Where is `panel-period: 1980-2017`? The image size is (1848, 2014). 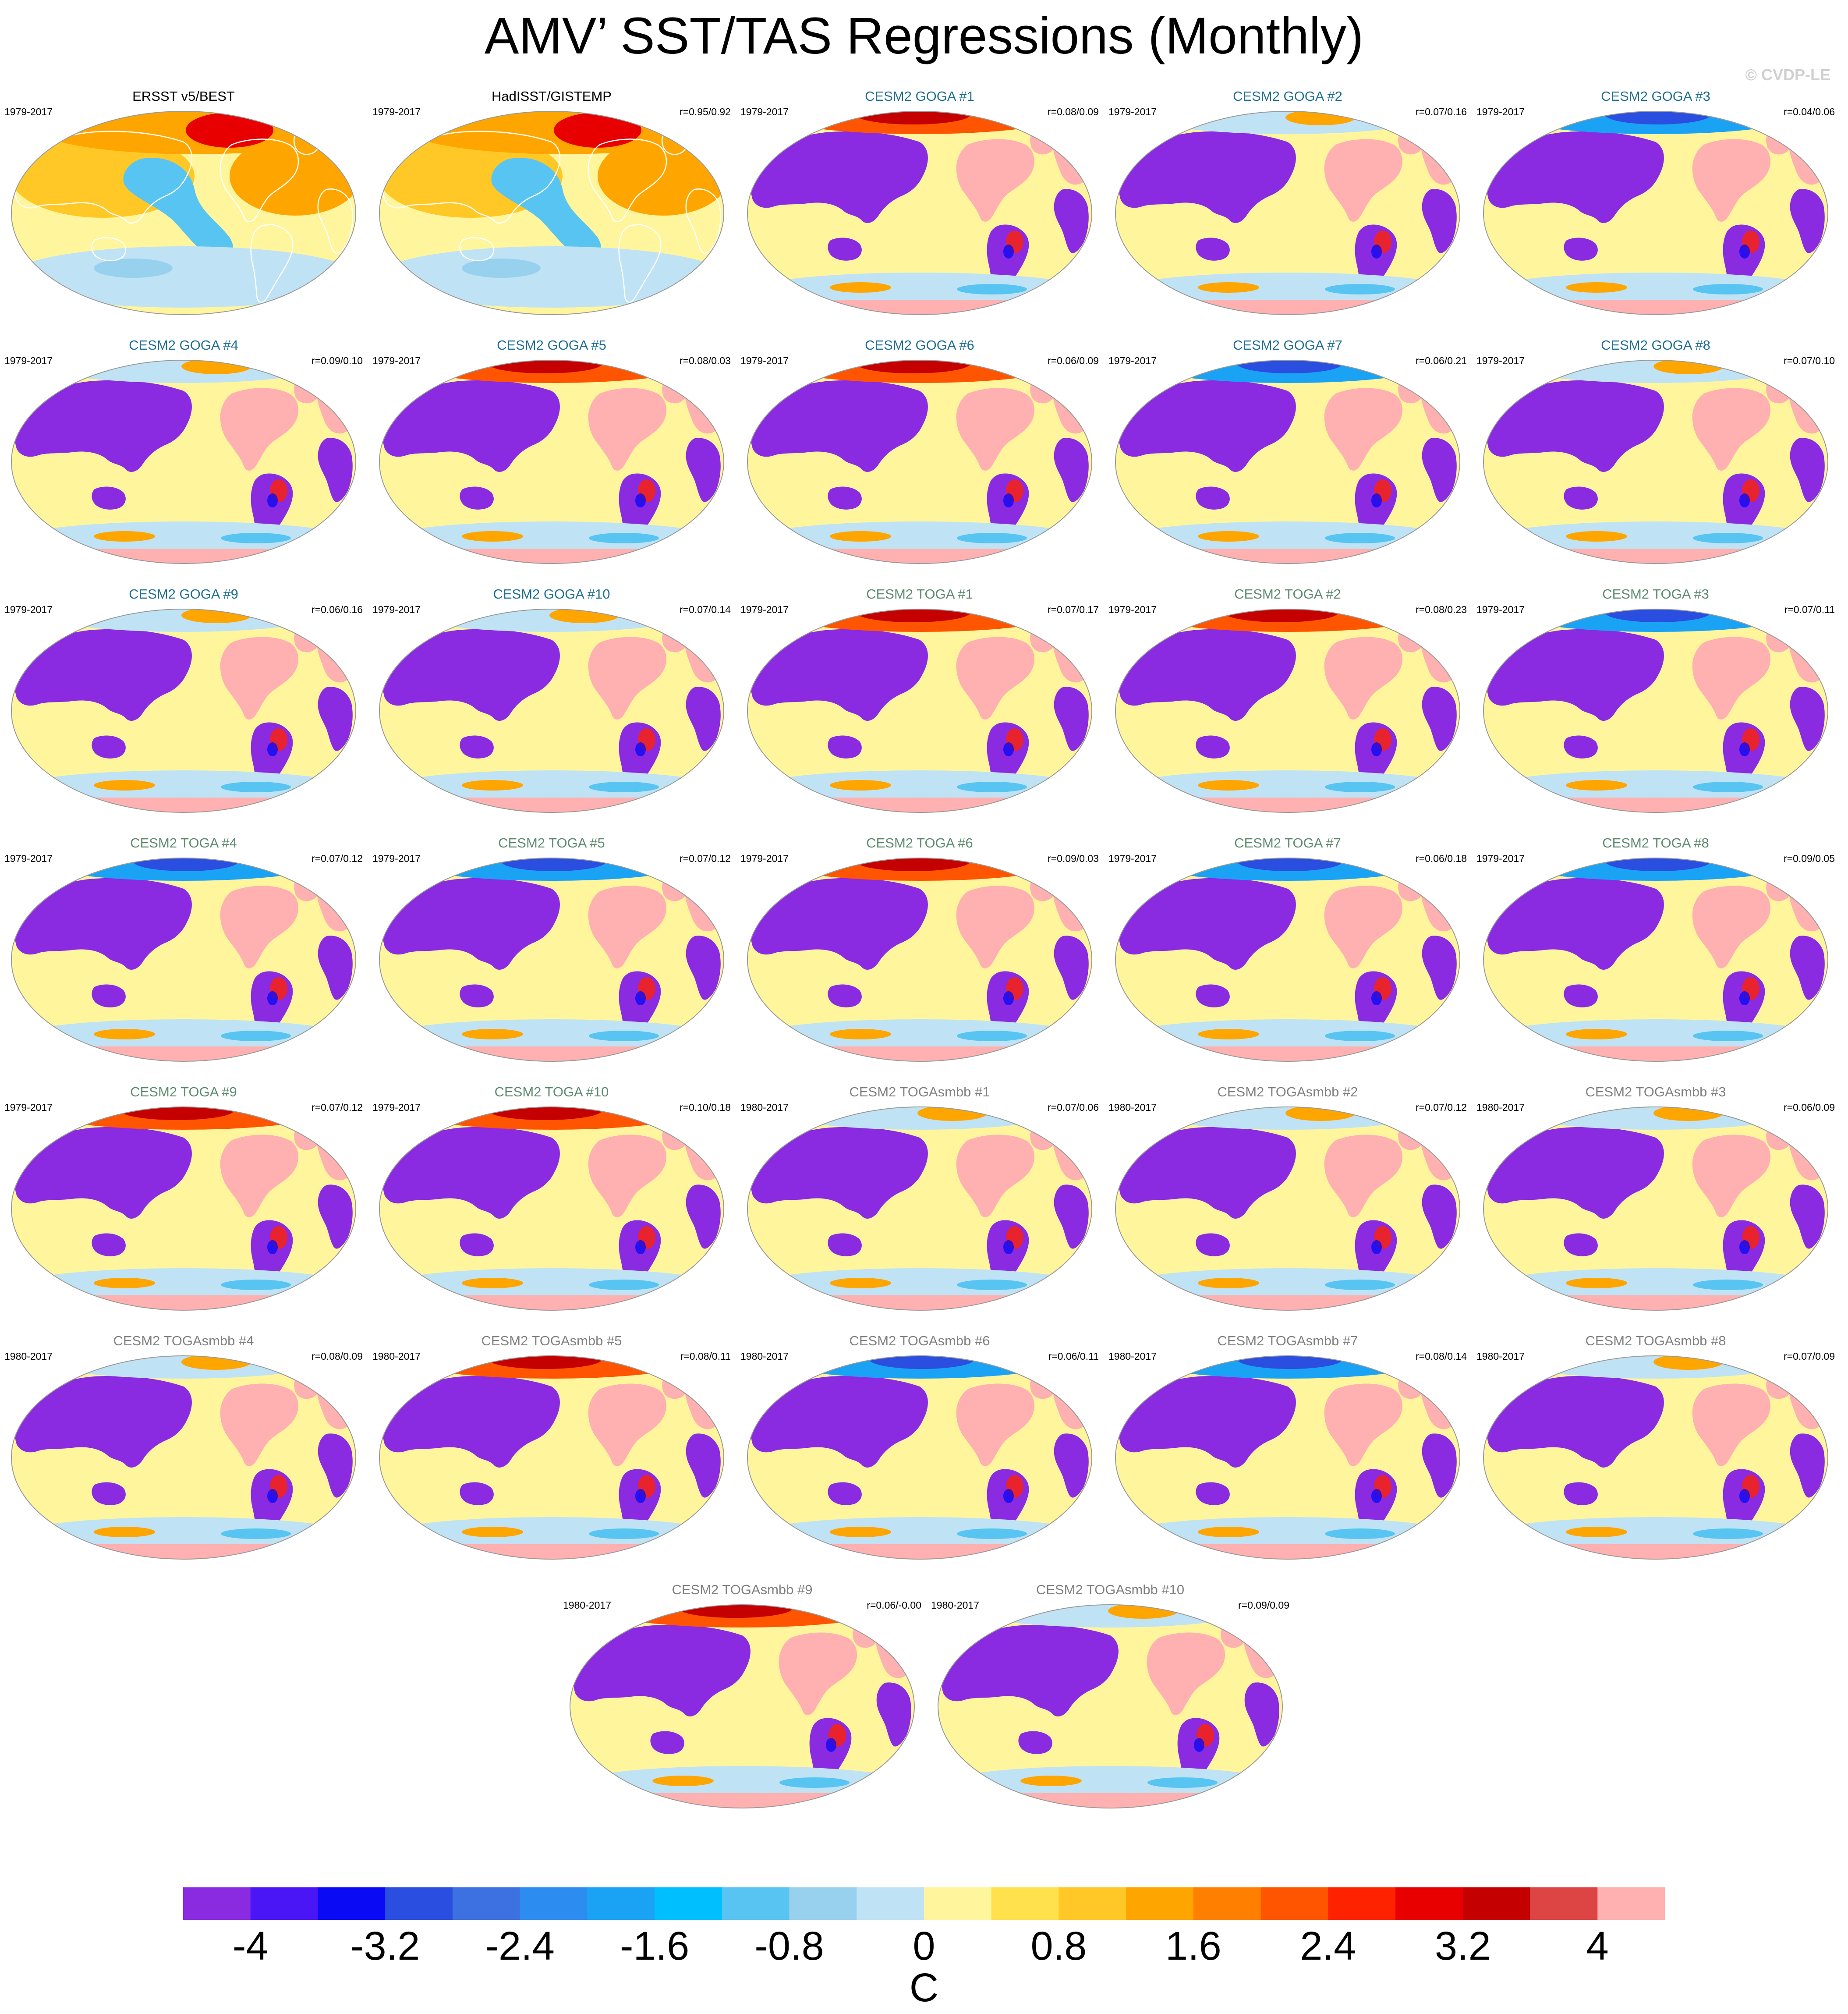 panel-period: 1980-2017 is located at coordinates (396, 1356).